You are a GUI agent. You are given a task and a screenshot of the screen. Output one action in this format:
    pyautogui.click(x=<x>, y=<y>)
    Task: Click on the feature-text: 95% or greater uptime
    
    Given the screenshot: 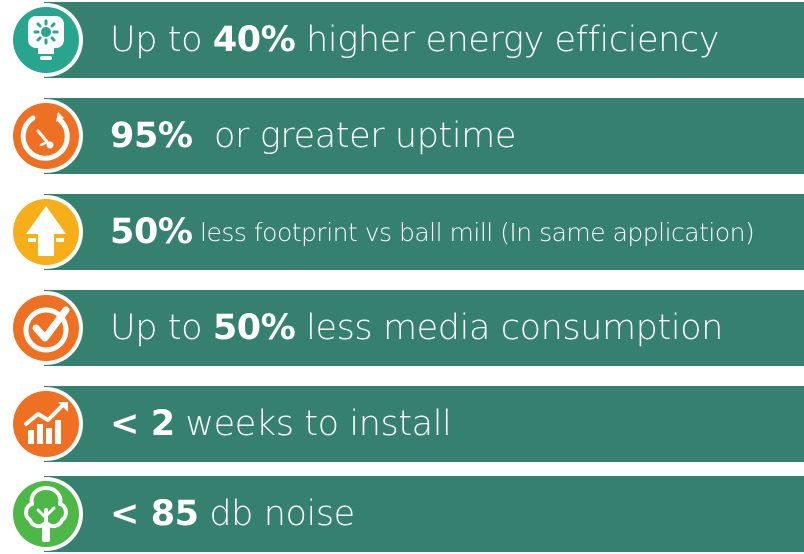 What is the action you would take?
    pyautogui.click(x=313, y=136)
    